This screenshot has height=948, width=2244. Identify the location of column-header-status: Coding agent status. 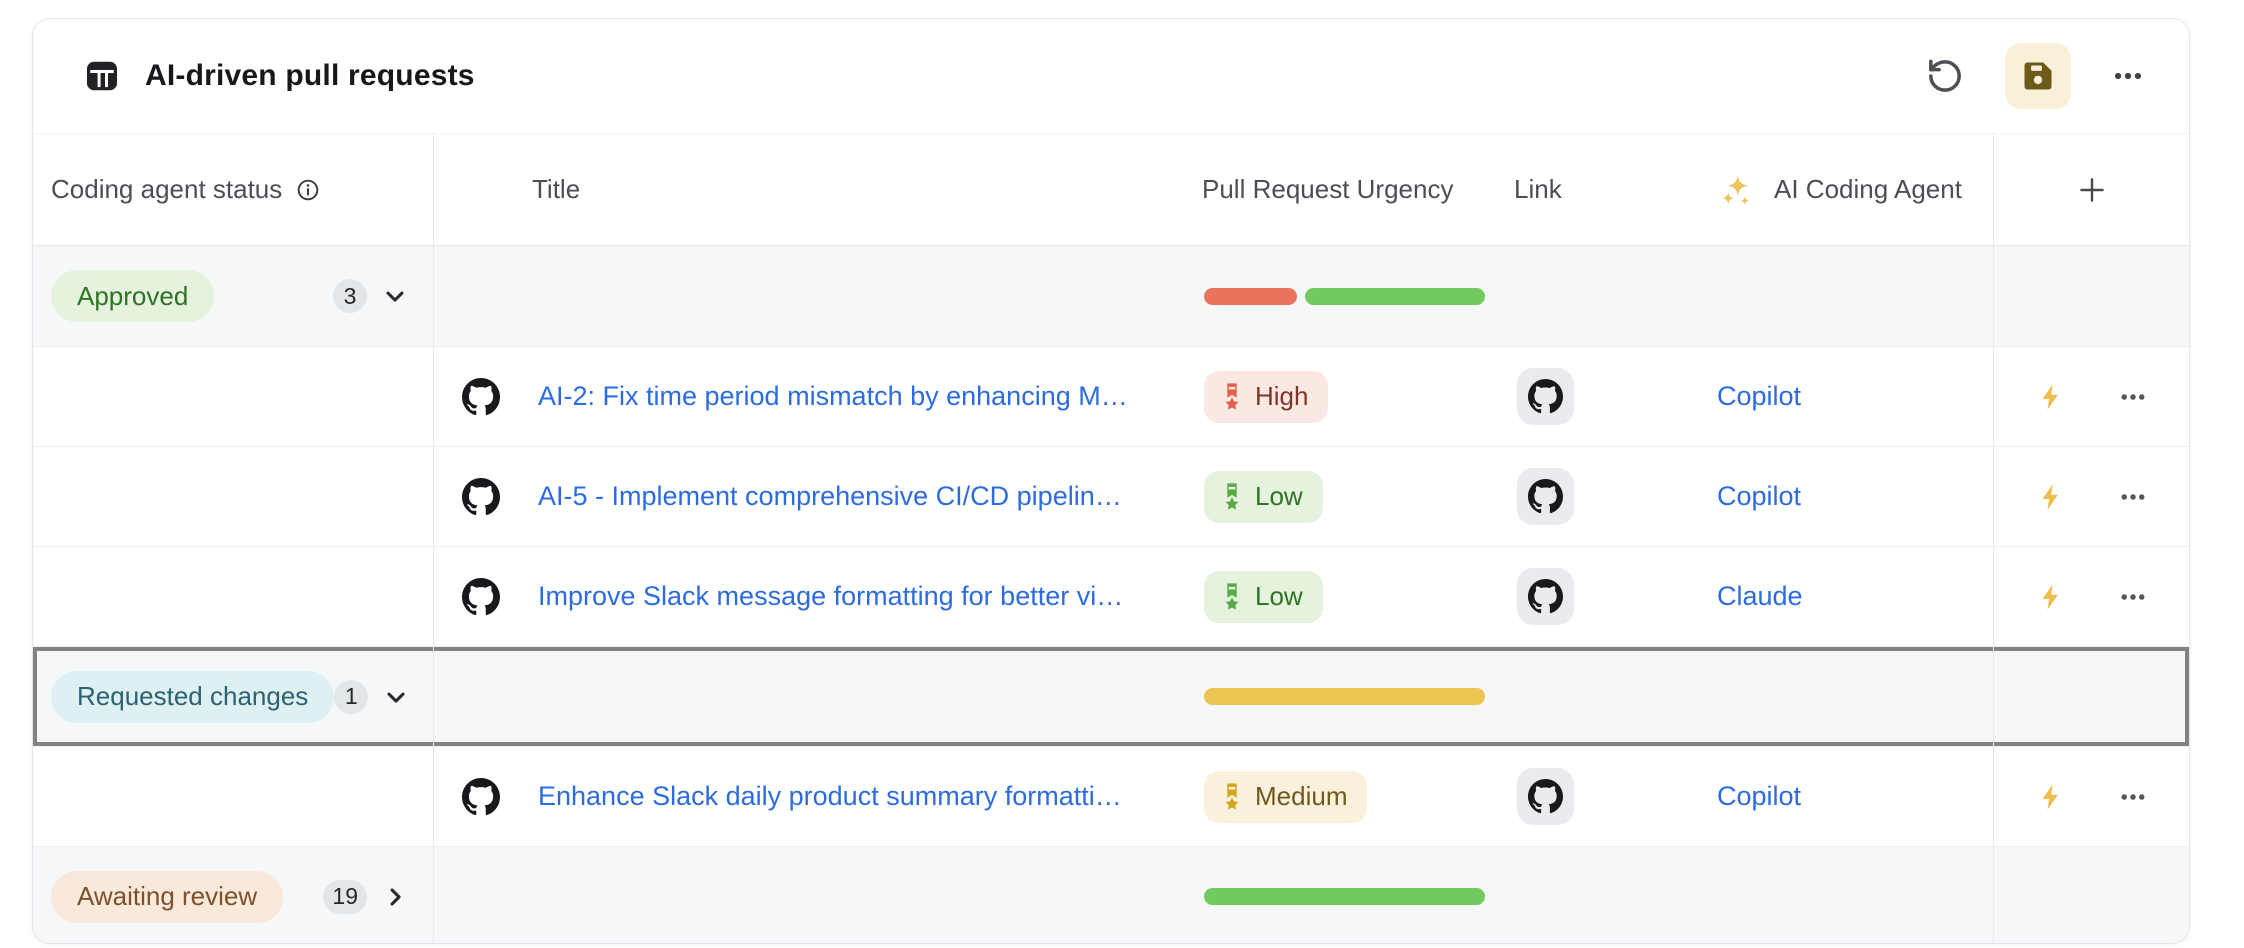
(233, 189).